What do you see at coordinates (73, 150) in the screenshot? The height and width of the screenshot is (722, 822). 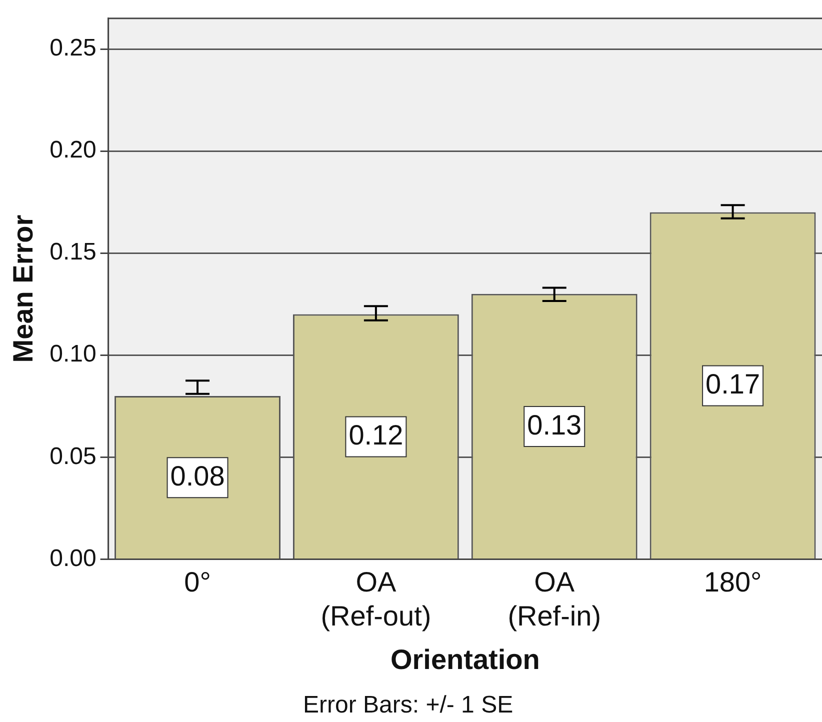 I see `y-tick-label: 0.20` at bounding box center [73, 150].